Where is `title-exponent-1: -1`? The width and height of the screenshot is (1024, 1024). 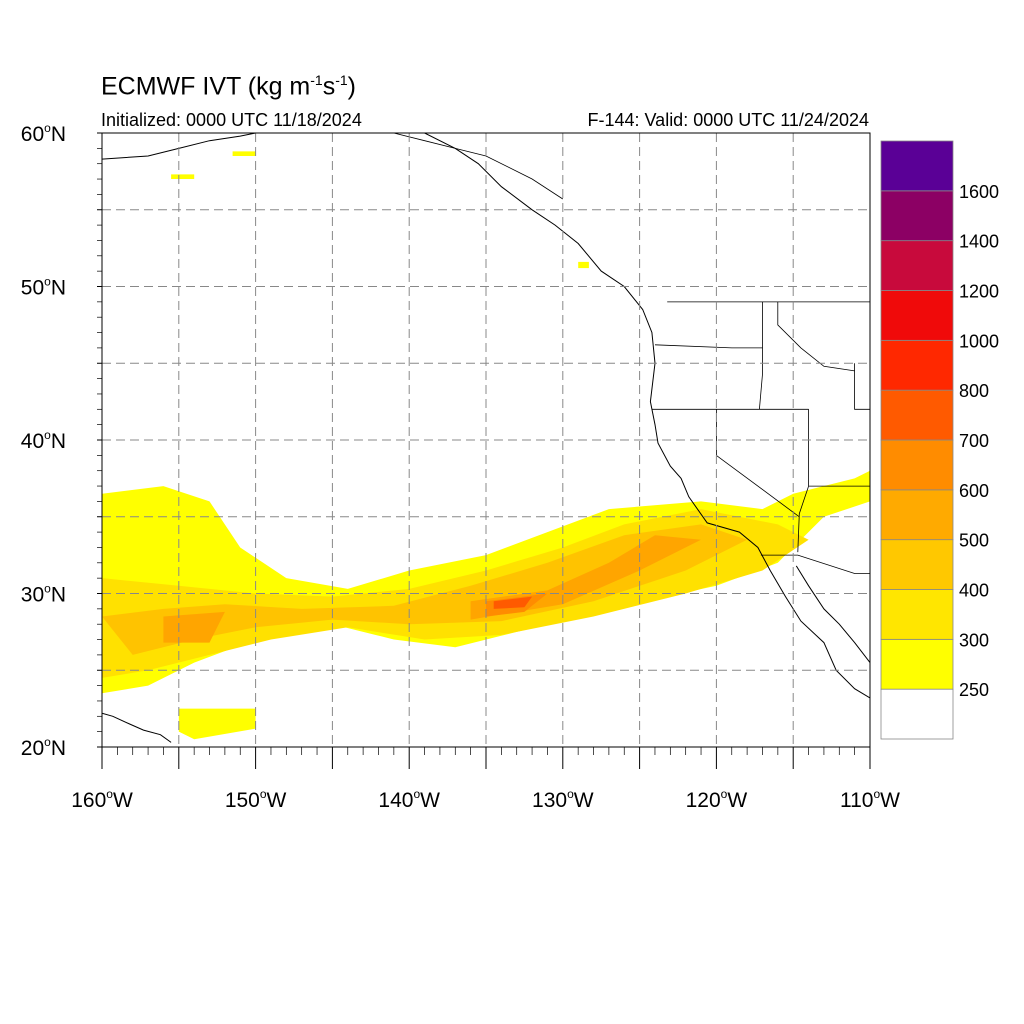 title-exponent-1: -1 is located at coordinates (316, 80).